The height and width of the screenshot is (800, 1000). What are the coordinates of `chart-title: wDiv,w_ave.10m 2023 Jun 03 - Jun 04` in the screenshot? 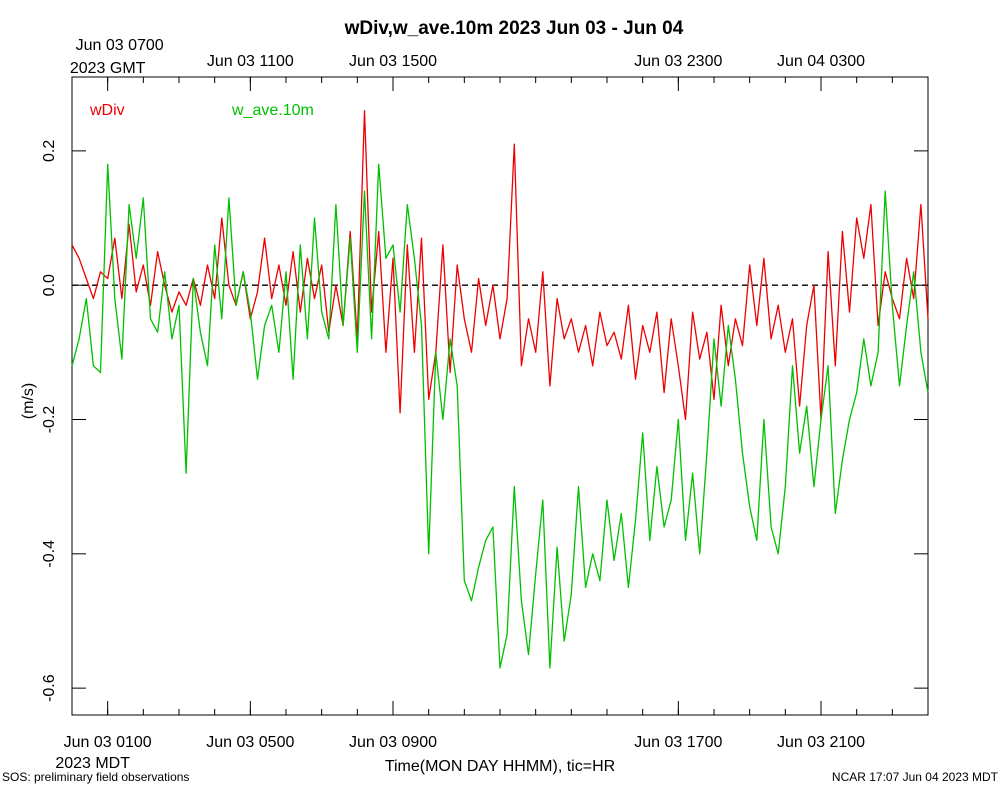 It's located at (514, 28).